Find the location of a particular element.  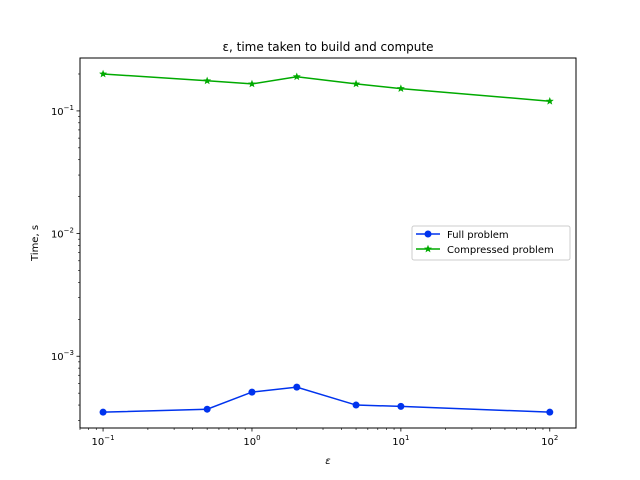

legend-box is located at coordinates (491, 243).